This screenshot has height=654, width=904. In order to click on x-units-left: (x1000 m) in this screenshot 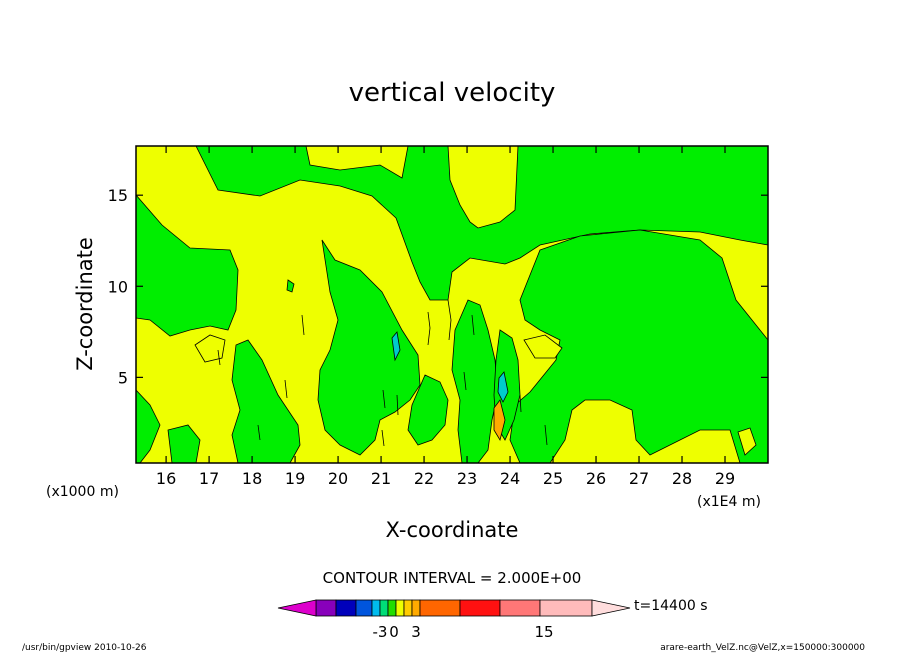, I will do `click(82, 492)`.